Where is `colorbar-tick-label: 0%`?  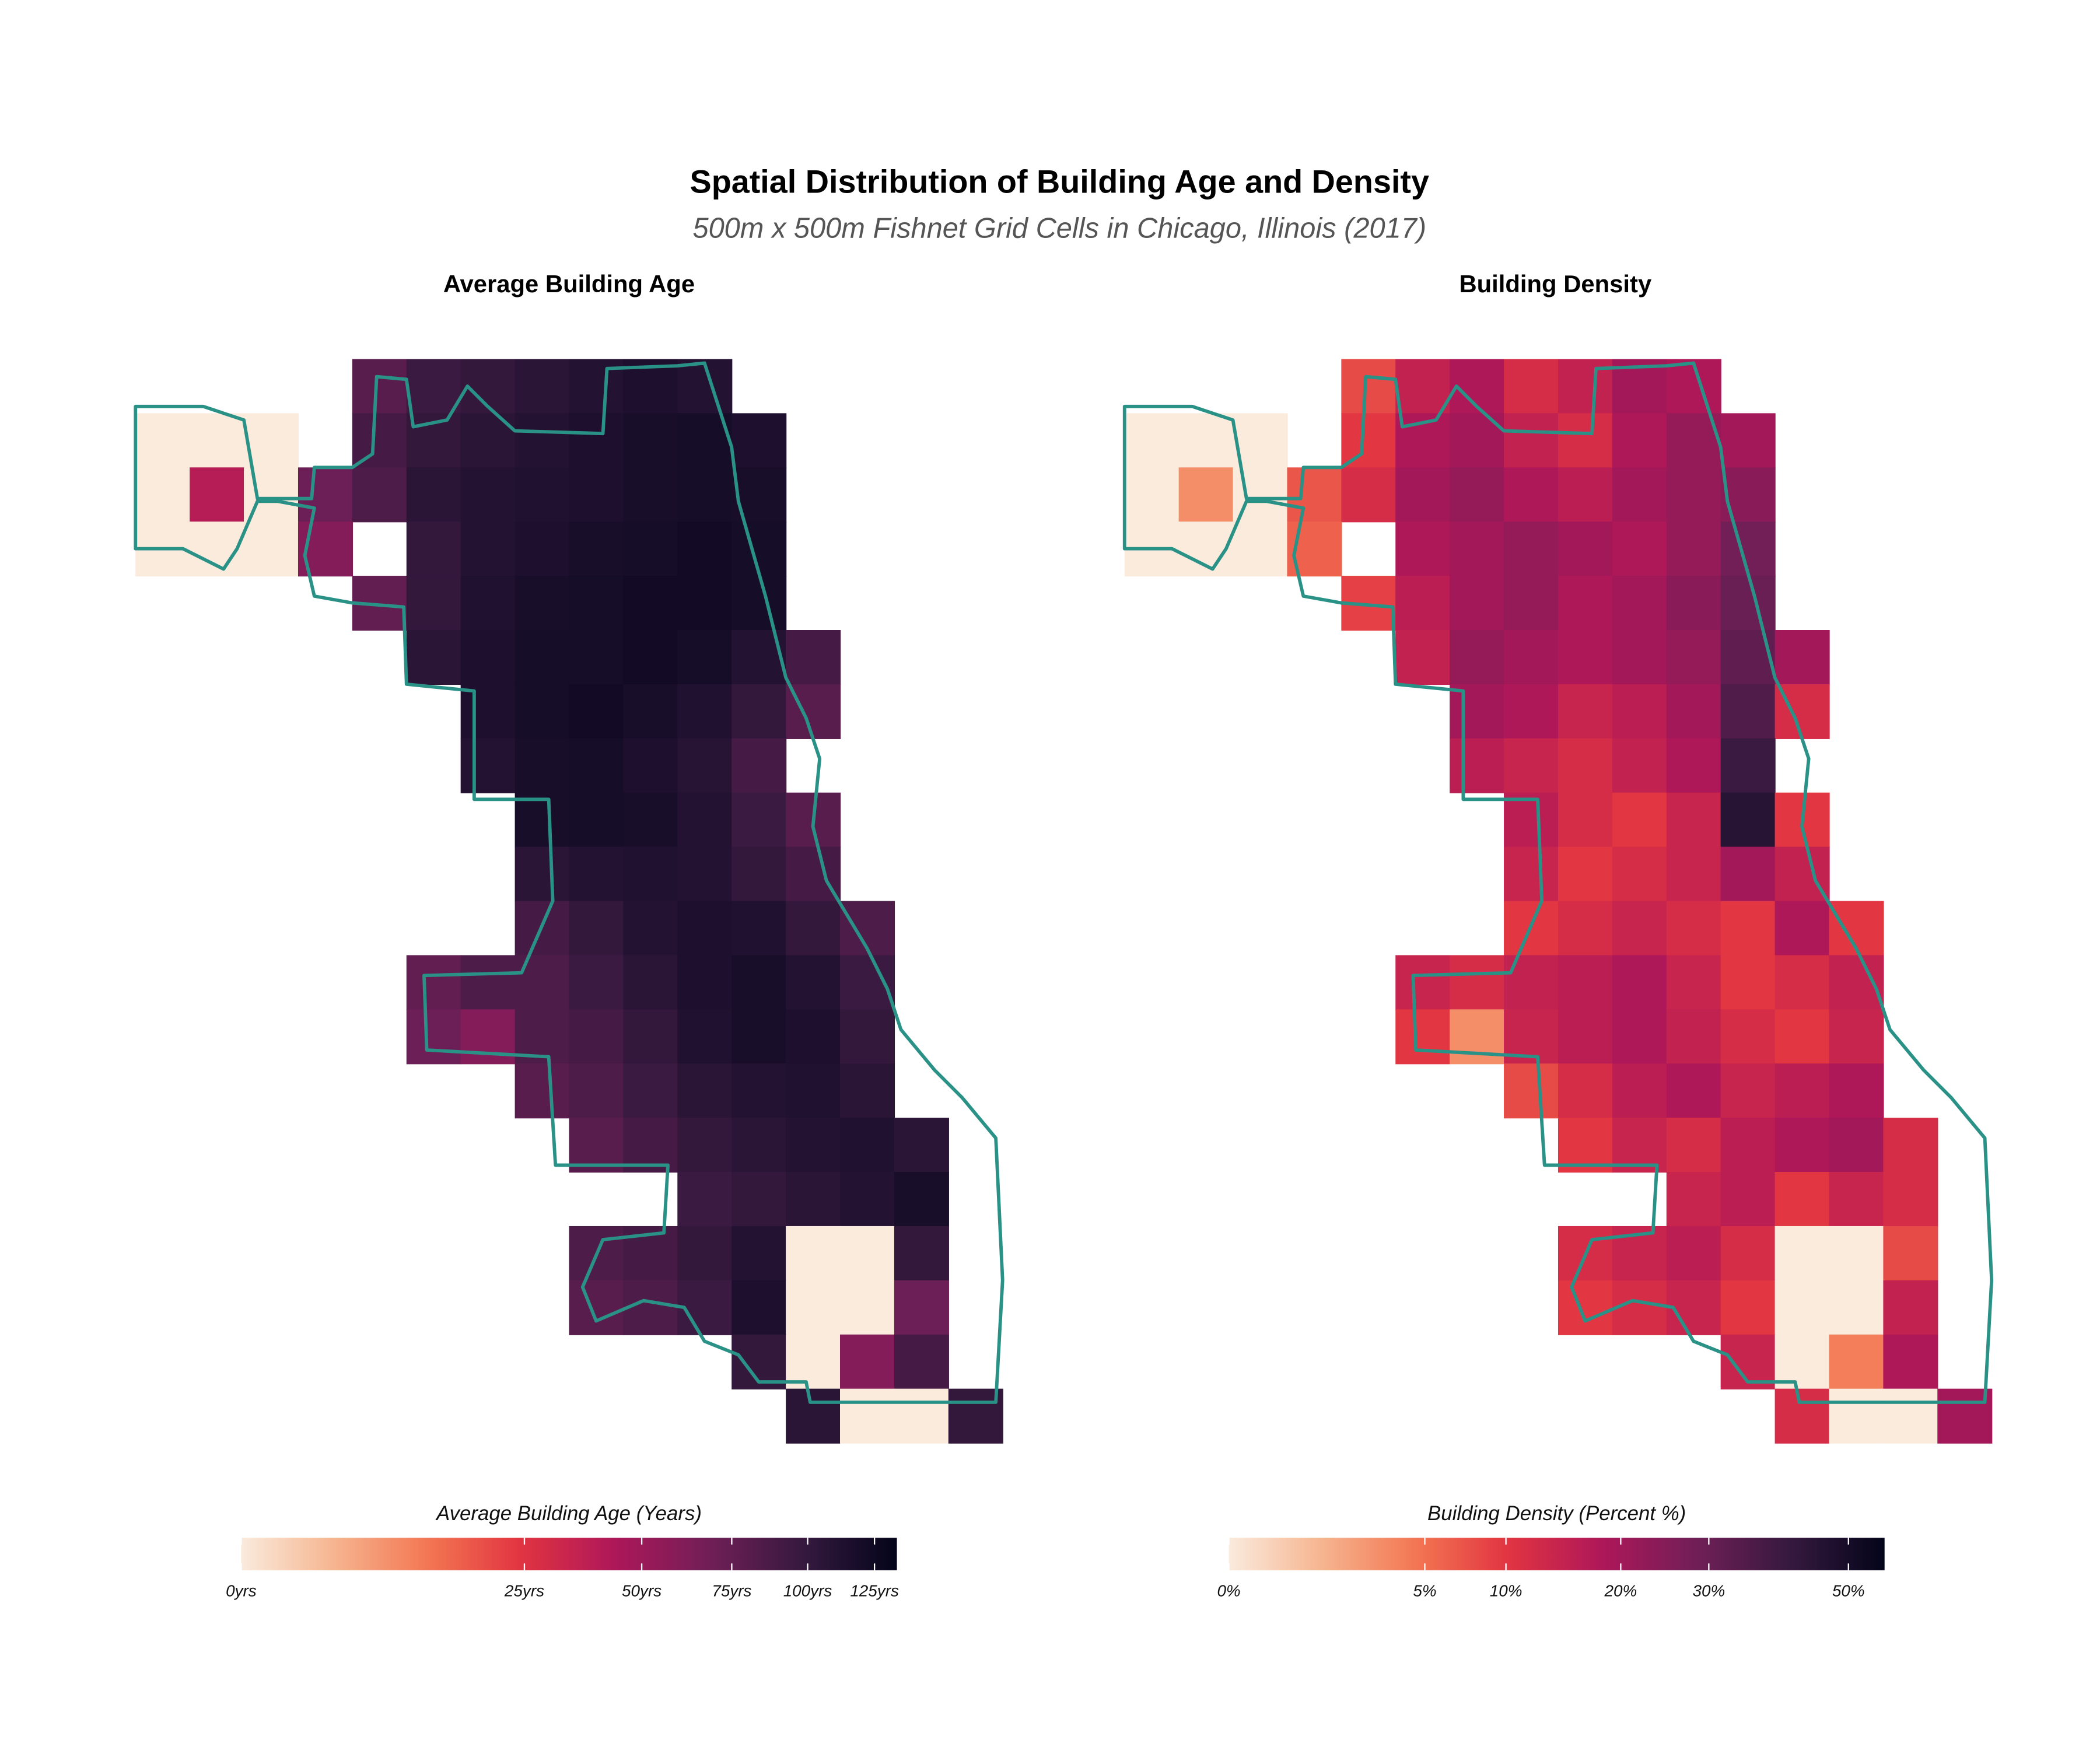 colorbar-tick-label: 0% is located at coordinates (1228, 1590).